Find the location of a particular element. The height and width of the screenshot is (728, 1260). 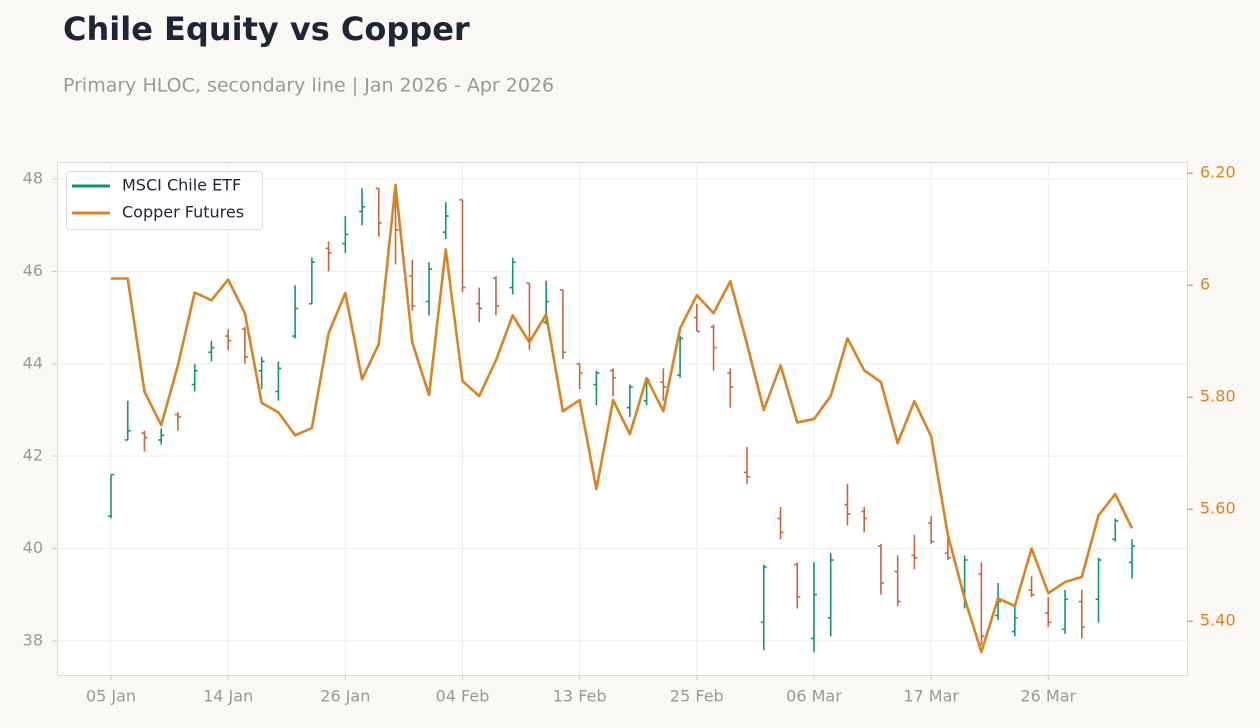

y-tick-label: 38 is located at coordinates (33, 639).